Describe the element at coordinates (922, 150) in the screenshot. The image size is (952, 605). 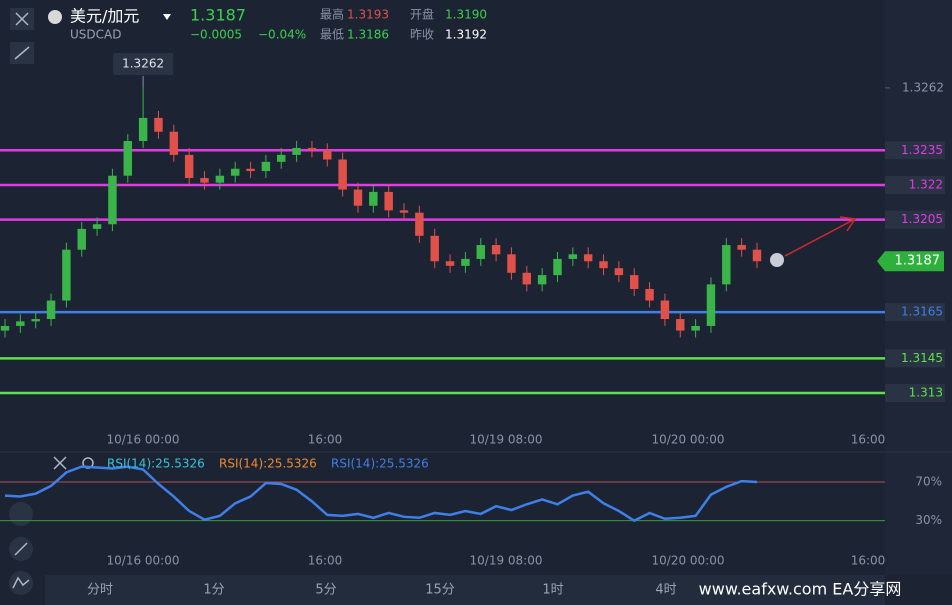
I see `level-label: 1.3235` at that location.